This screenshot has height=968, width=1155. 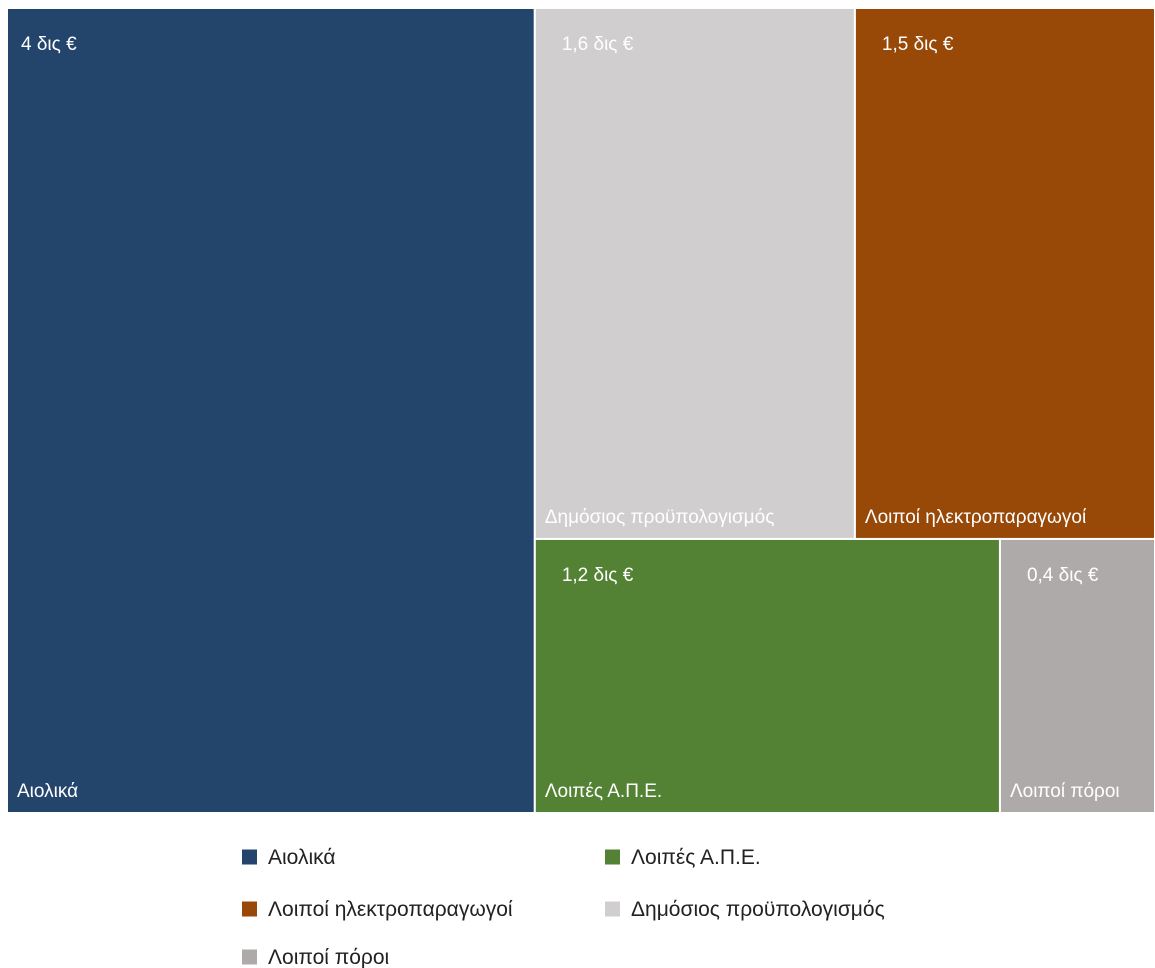 What do you see at coordinates (976, 517) in the screenshot?
I see `treemap-category-label: Λοιποί ηλεκτροπαραγωγοί` at bounding box center [976, 517].